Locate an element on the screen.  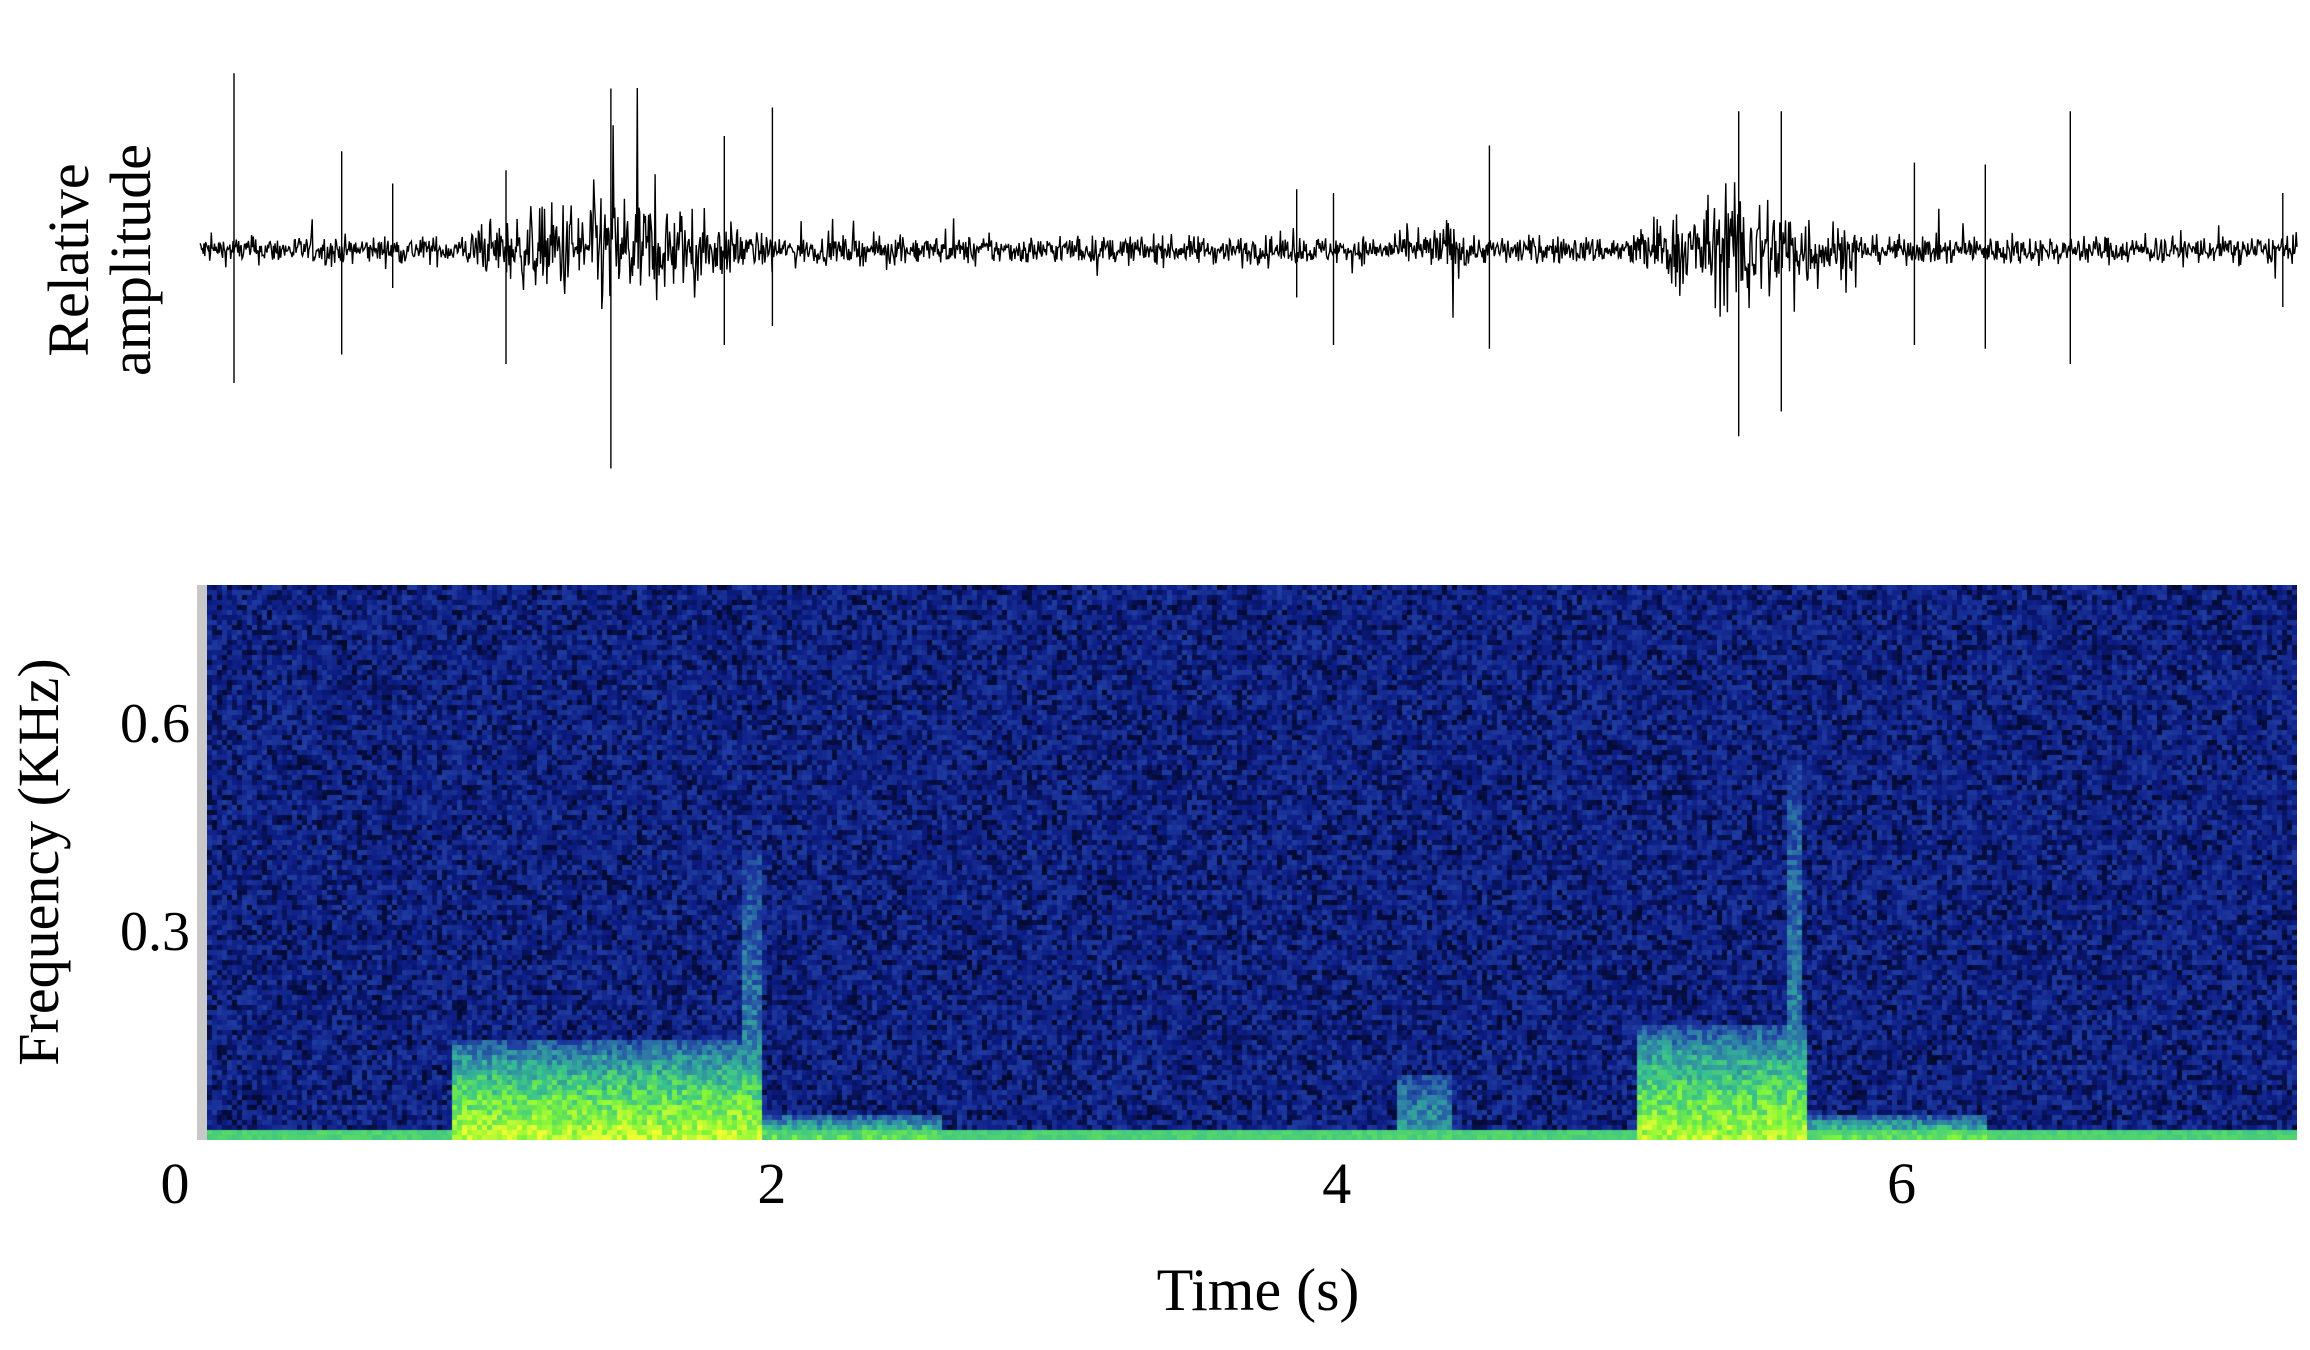
y-tick-label: 0.3 is located at coordinates (155, 932).